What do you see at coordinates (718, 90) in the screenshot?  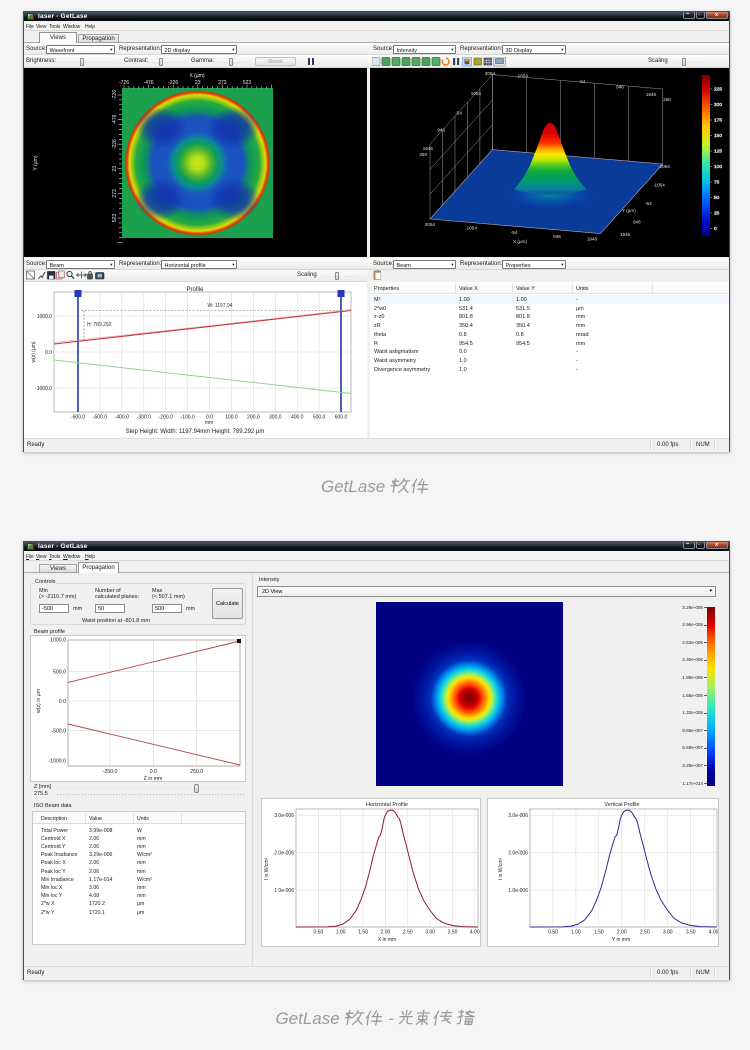 I see `svg-text: 225` at bounding box center [718, 90].